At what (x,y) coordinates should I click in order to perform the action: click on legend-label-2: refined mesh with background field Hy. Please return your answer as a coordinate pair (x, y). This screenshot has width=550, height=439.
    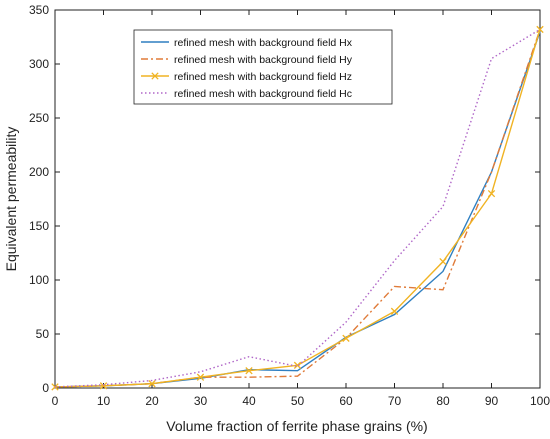
    Looking at the image, I should click on (263, 60).